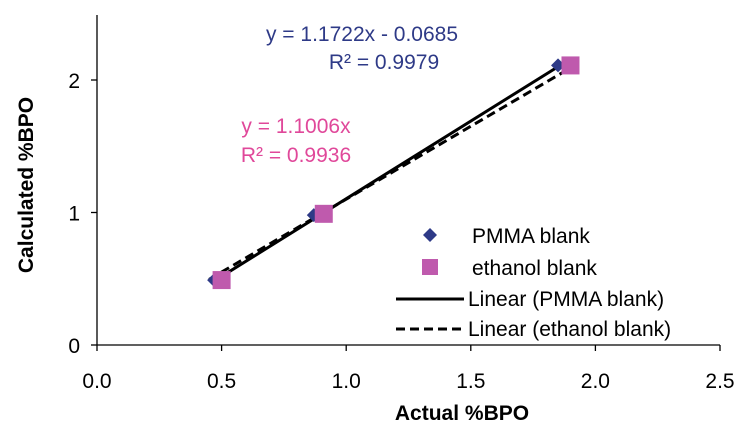 This screenshot has height=429, width=739. I want to click on x-tick-label: 0.0, so click(96, 381).